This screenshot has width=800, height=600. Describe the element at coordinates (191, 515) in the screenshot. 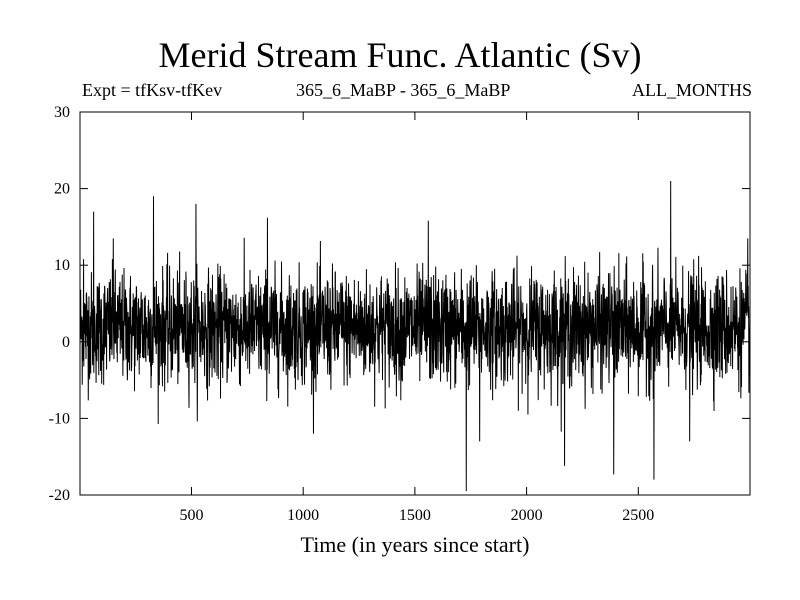

I see `x-tick-label: 500` at that location.